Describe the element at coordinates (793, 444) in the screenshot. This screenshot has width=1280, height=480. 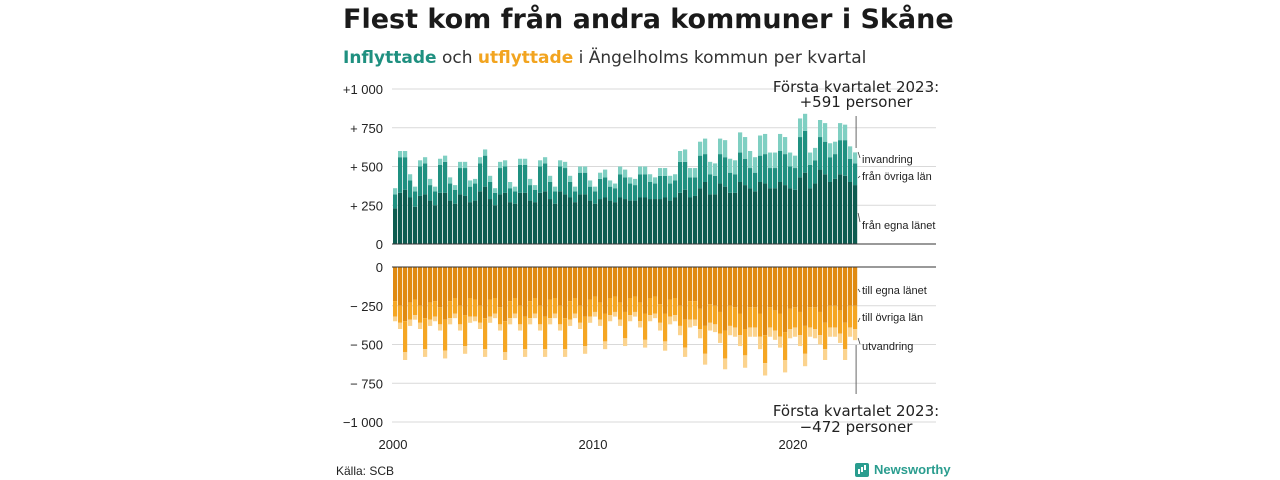
I see `x-tick-label: 2020` at that location.